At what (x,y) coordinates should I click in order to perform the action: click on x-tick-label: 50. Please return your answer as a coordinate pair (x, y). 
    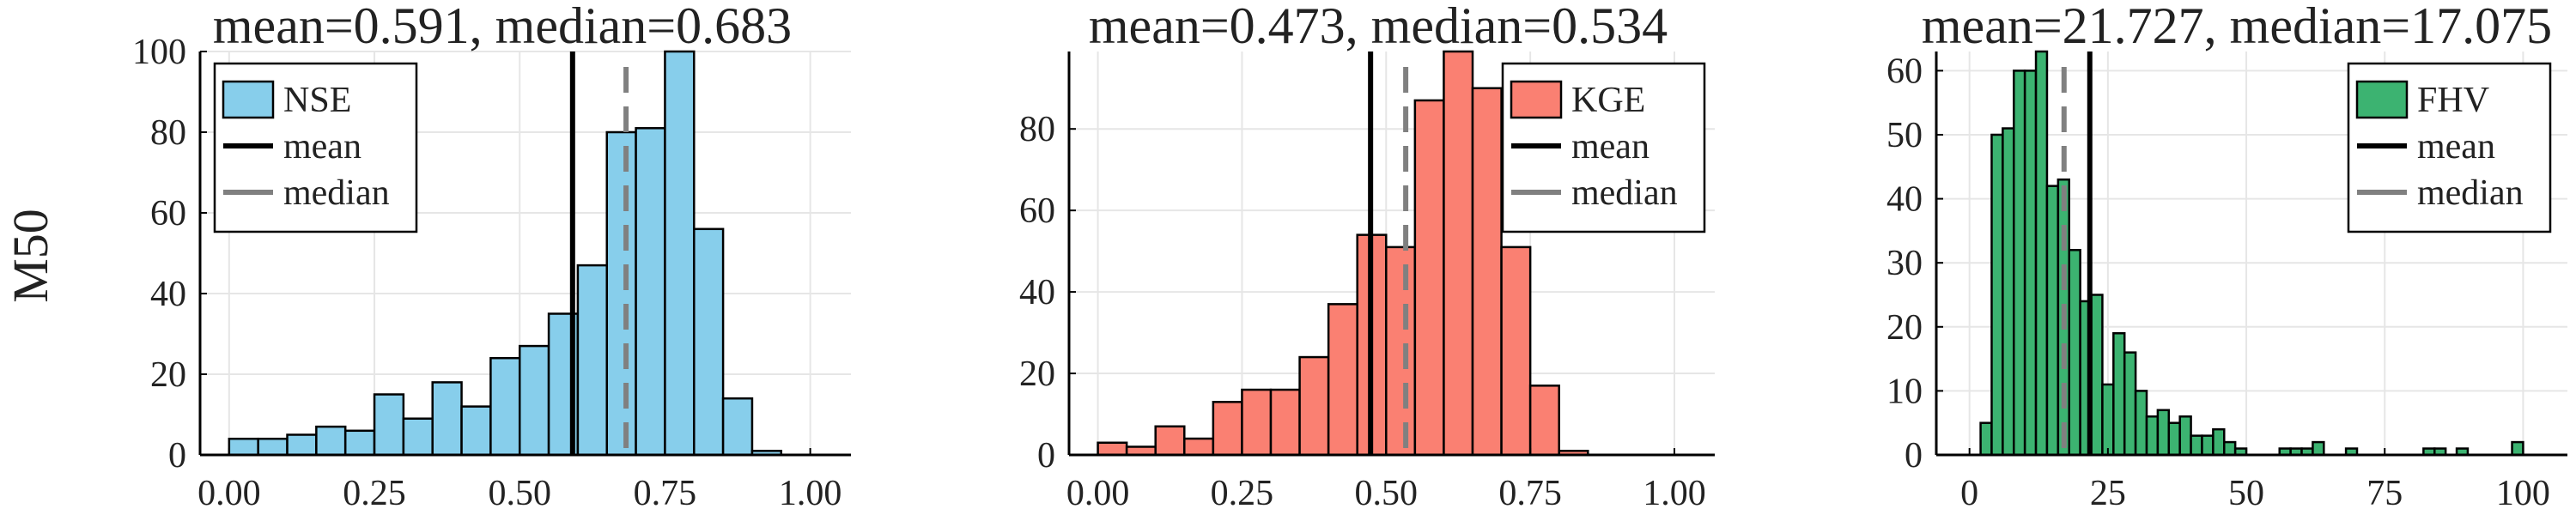
    Looking at the image, I should click on (2246, 493).